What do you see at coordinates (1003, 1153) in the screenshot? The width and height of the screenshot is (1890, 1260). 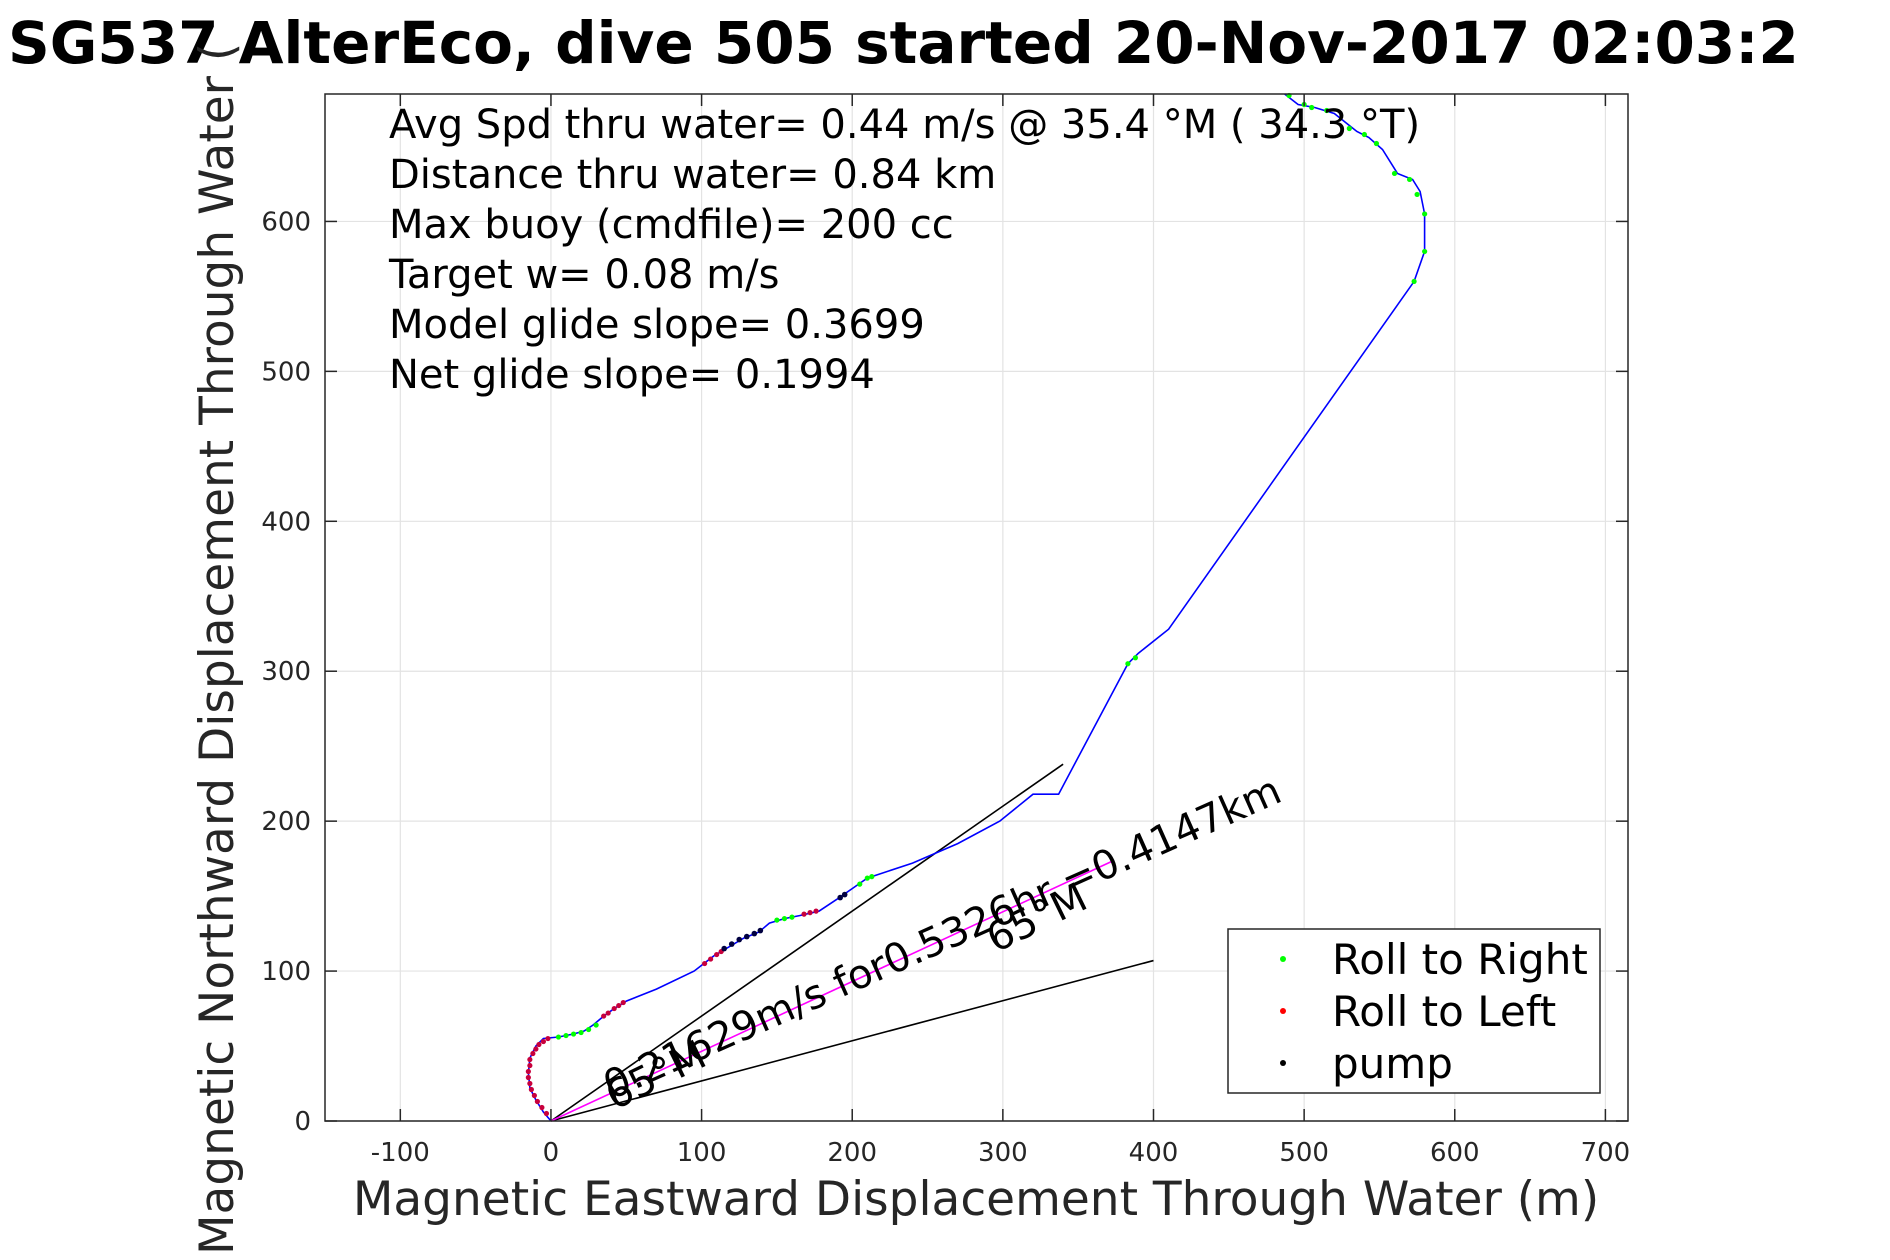 I see `x-tick-label: 300` at bounding box center [1003, 1153].